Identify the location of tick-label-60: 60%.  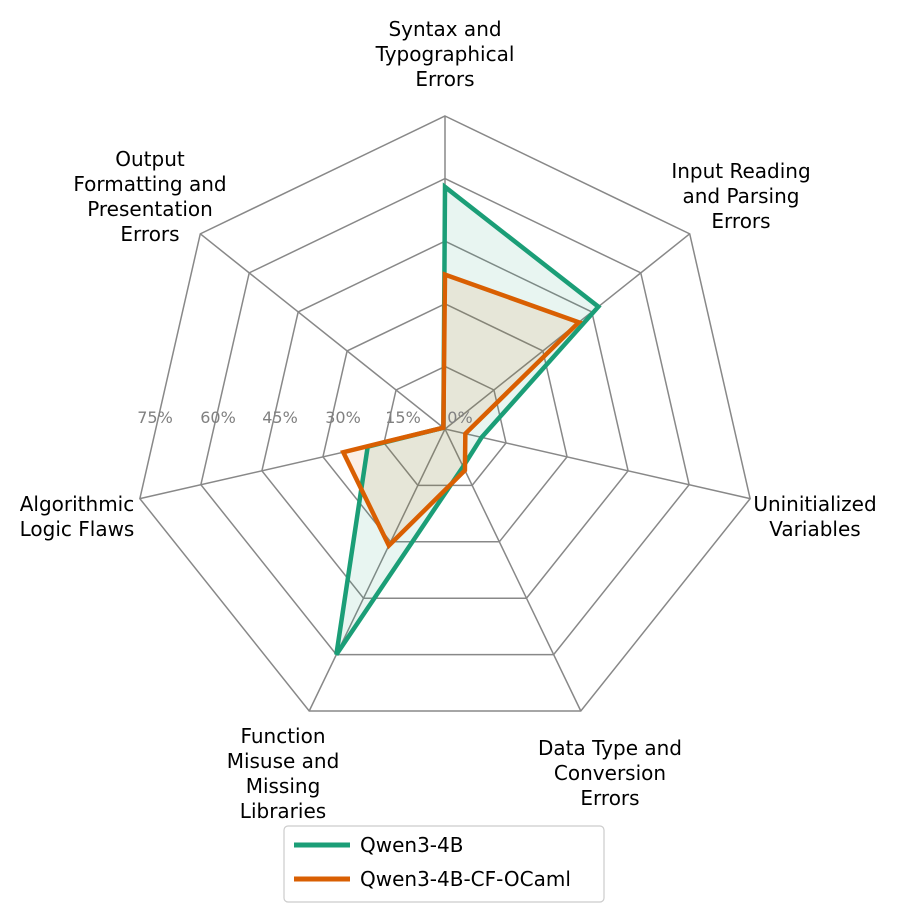
(218, 417).